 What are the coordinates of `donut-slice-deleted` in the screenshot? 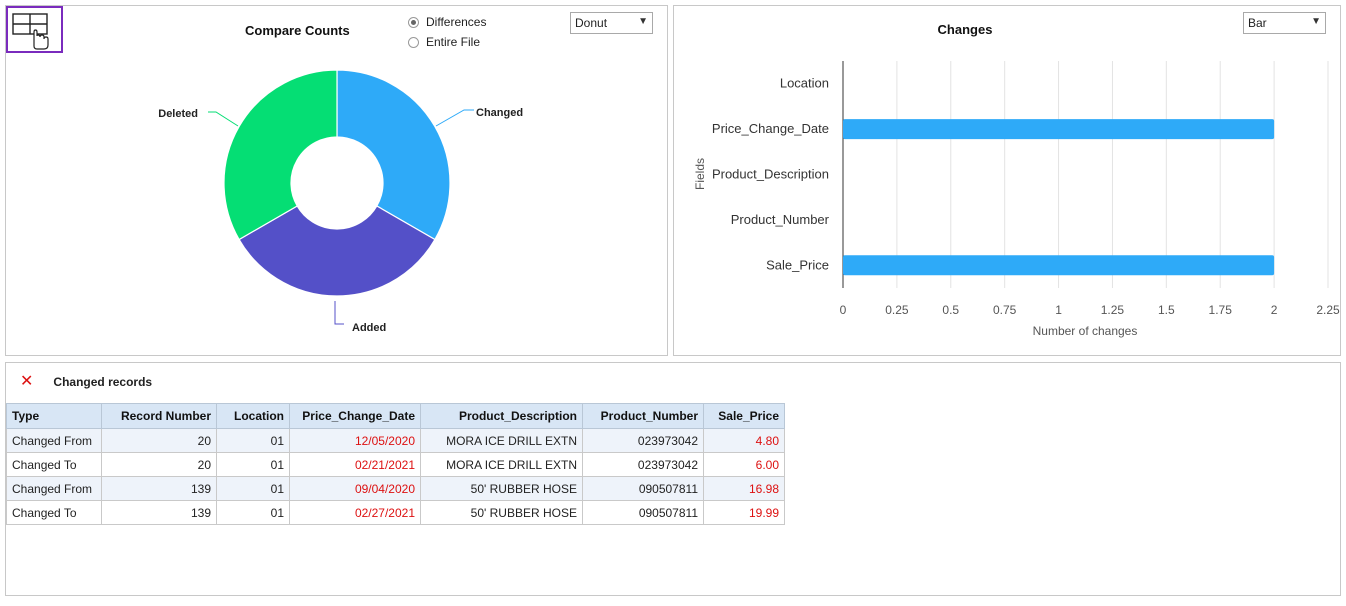 It's located at (280, 155).